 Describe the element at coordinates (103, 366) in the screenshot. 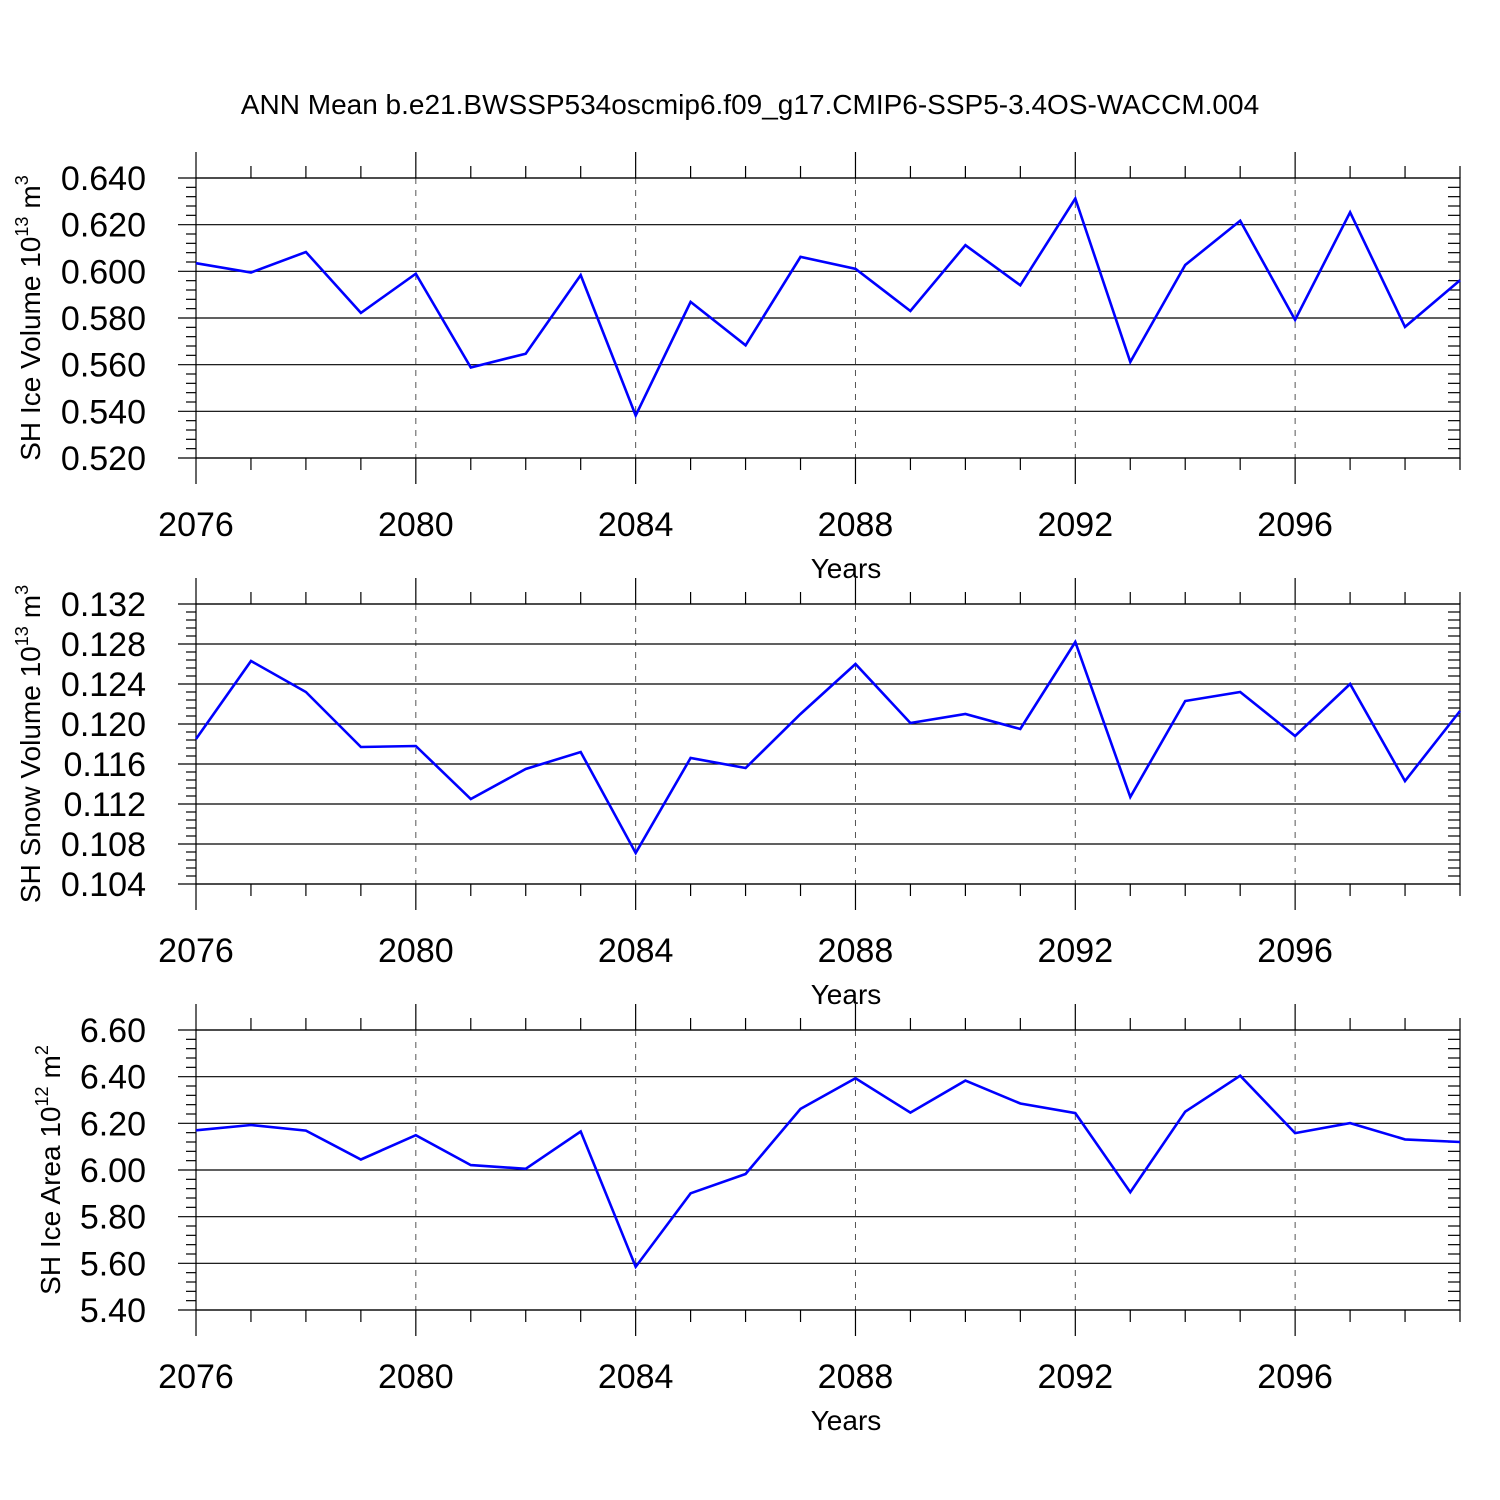

I see `y-tick-label: 0.560` at that location.